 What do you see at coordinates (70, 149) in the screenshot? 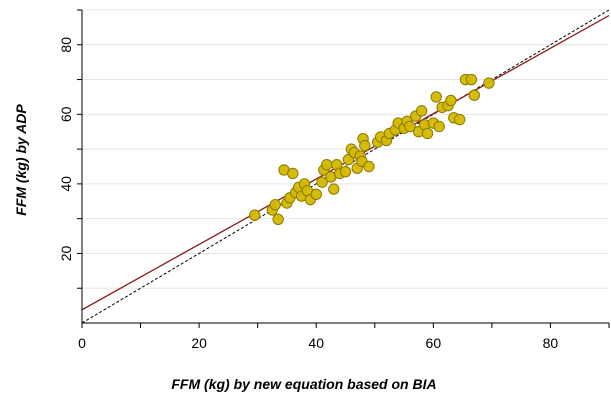
I see `y-axis-ticks: 20 40 60 80` at bounding box center [70, 149].